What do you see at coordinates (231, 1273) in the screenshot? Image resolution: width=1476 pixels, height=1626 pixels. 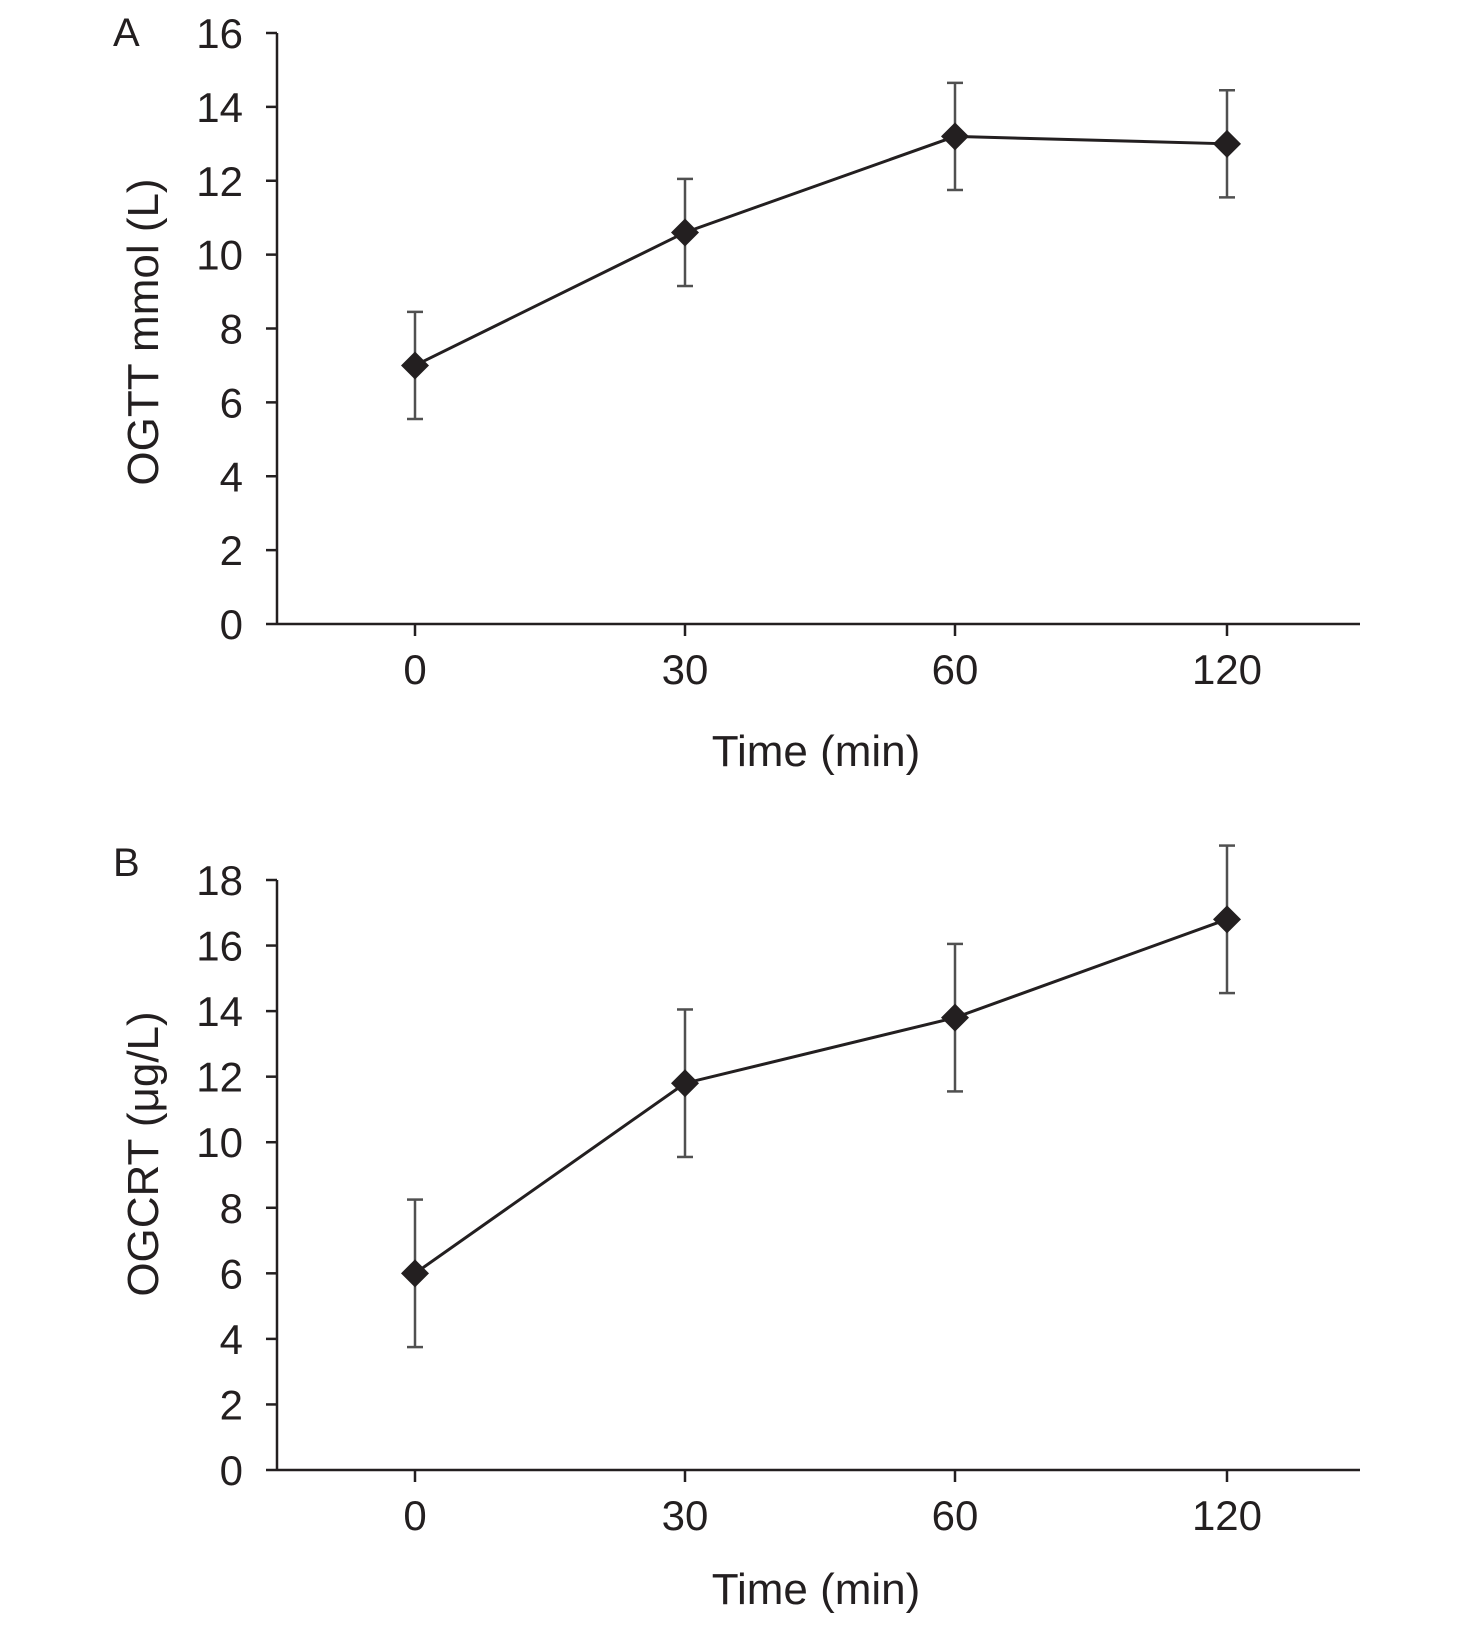 I see `panel-b-y-tick-label: 6` at bounding box center [231, 1273].